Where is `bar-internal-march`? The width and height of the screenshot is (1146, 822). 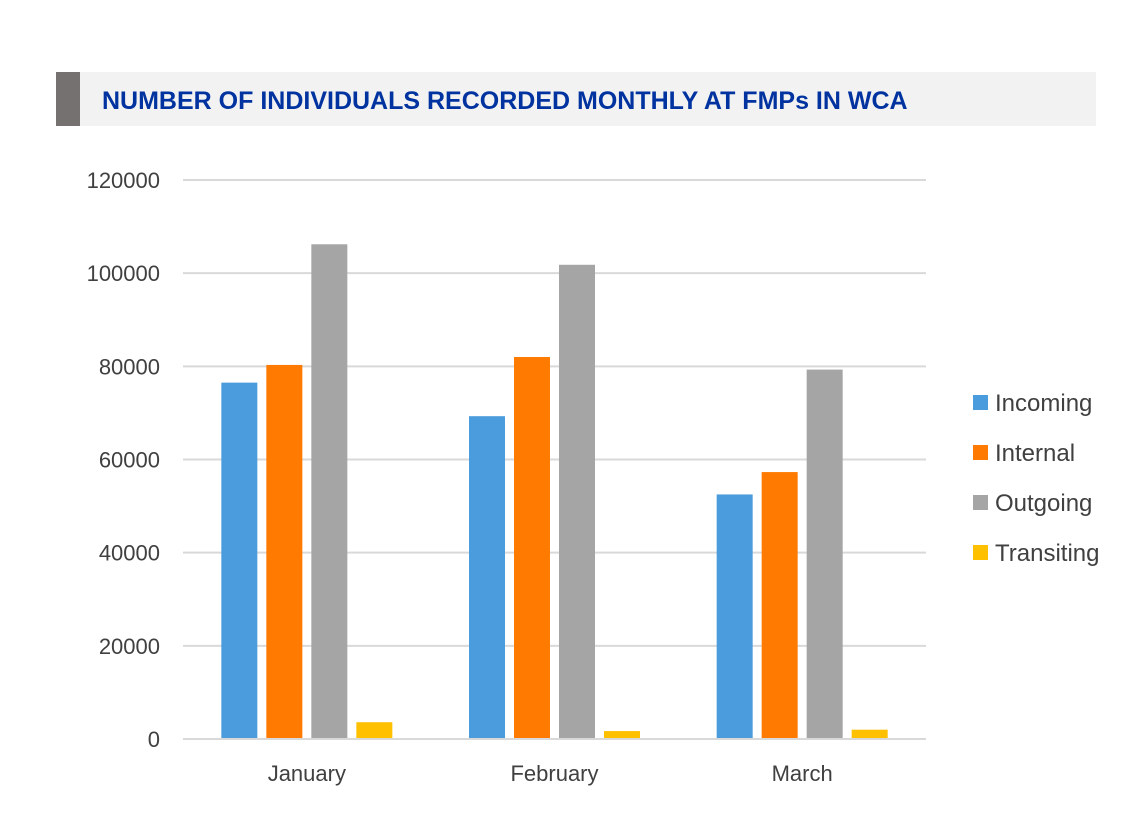
bar-internal-march is located at coordinates (779, 605).